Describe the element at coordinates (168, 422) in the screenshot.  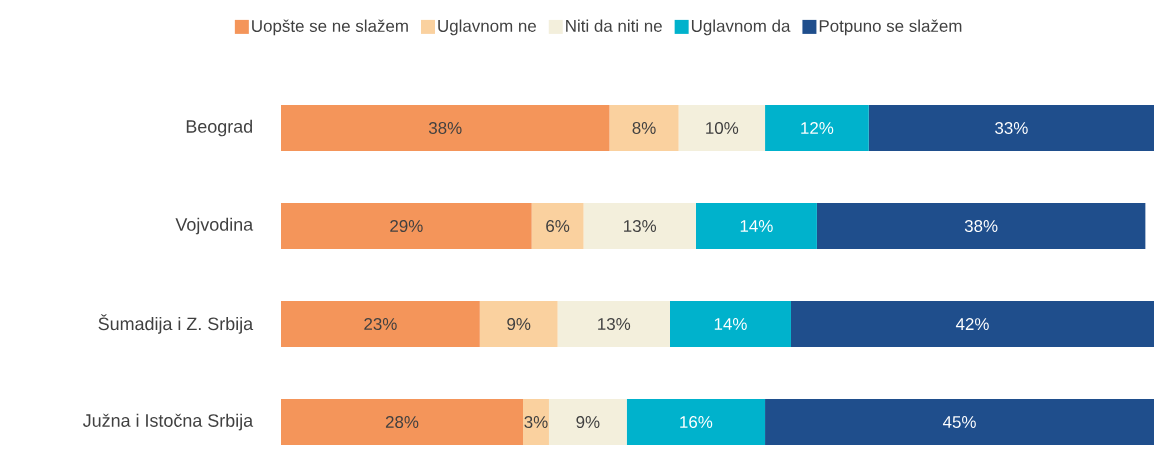
I see `y-tick-label: Južna i Istočna Srbija` at that location.